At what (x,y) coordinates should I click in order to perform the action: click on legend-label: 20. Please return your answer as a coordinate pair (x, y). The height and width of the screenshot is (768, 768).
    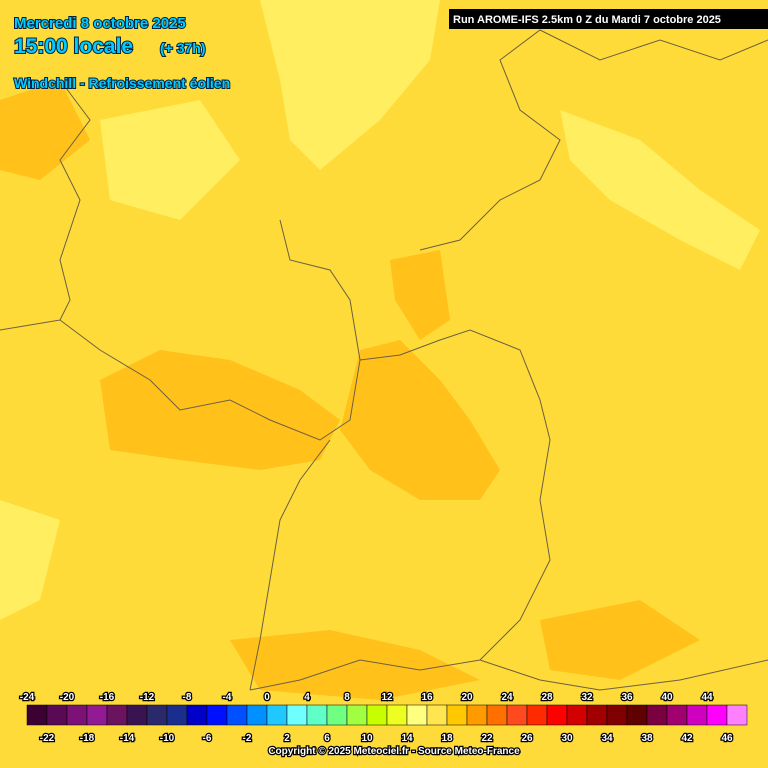
    Looking at the image, I should click on (467, 697).